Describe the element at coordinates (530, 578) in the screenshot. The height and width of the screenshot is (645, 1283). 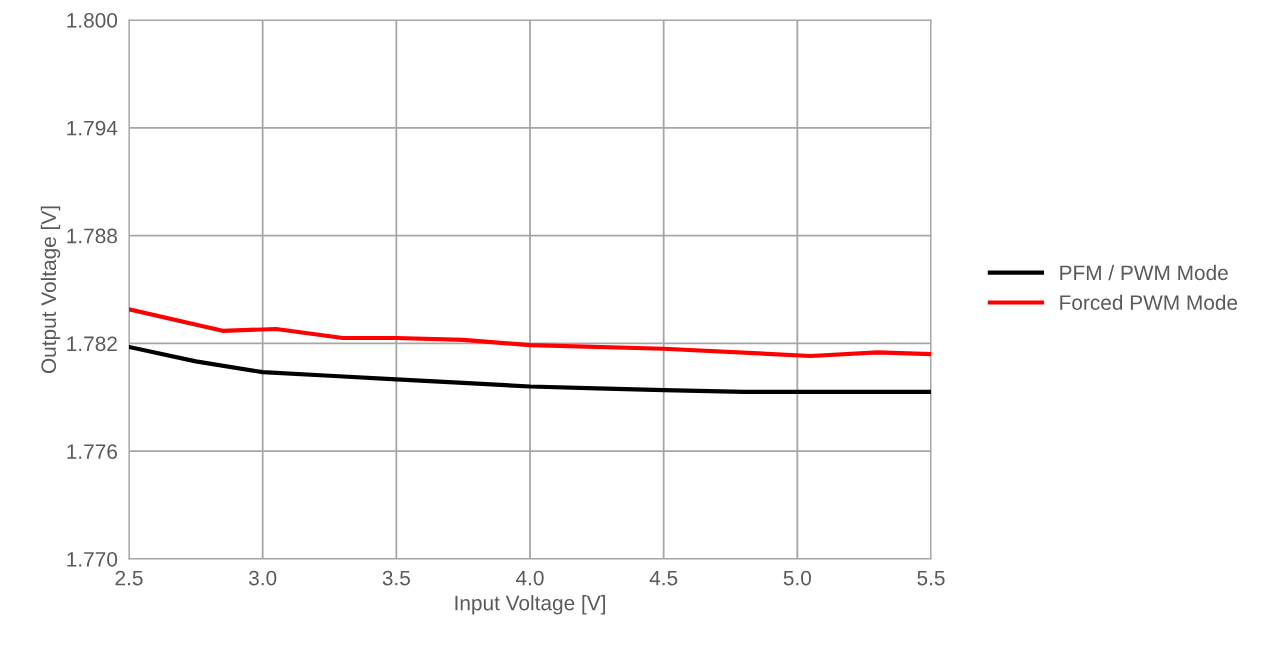
I see `x-tick-label: 4.0` at that location.